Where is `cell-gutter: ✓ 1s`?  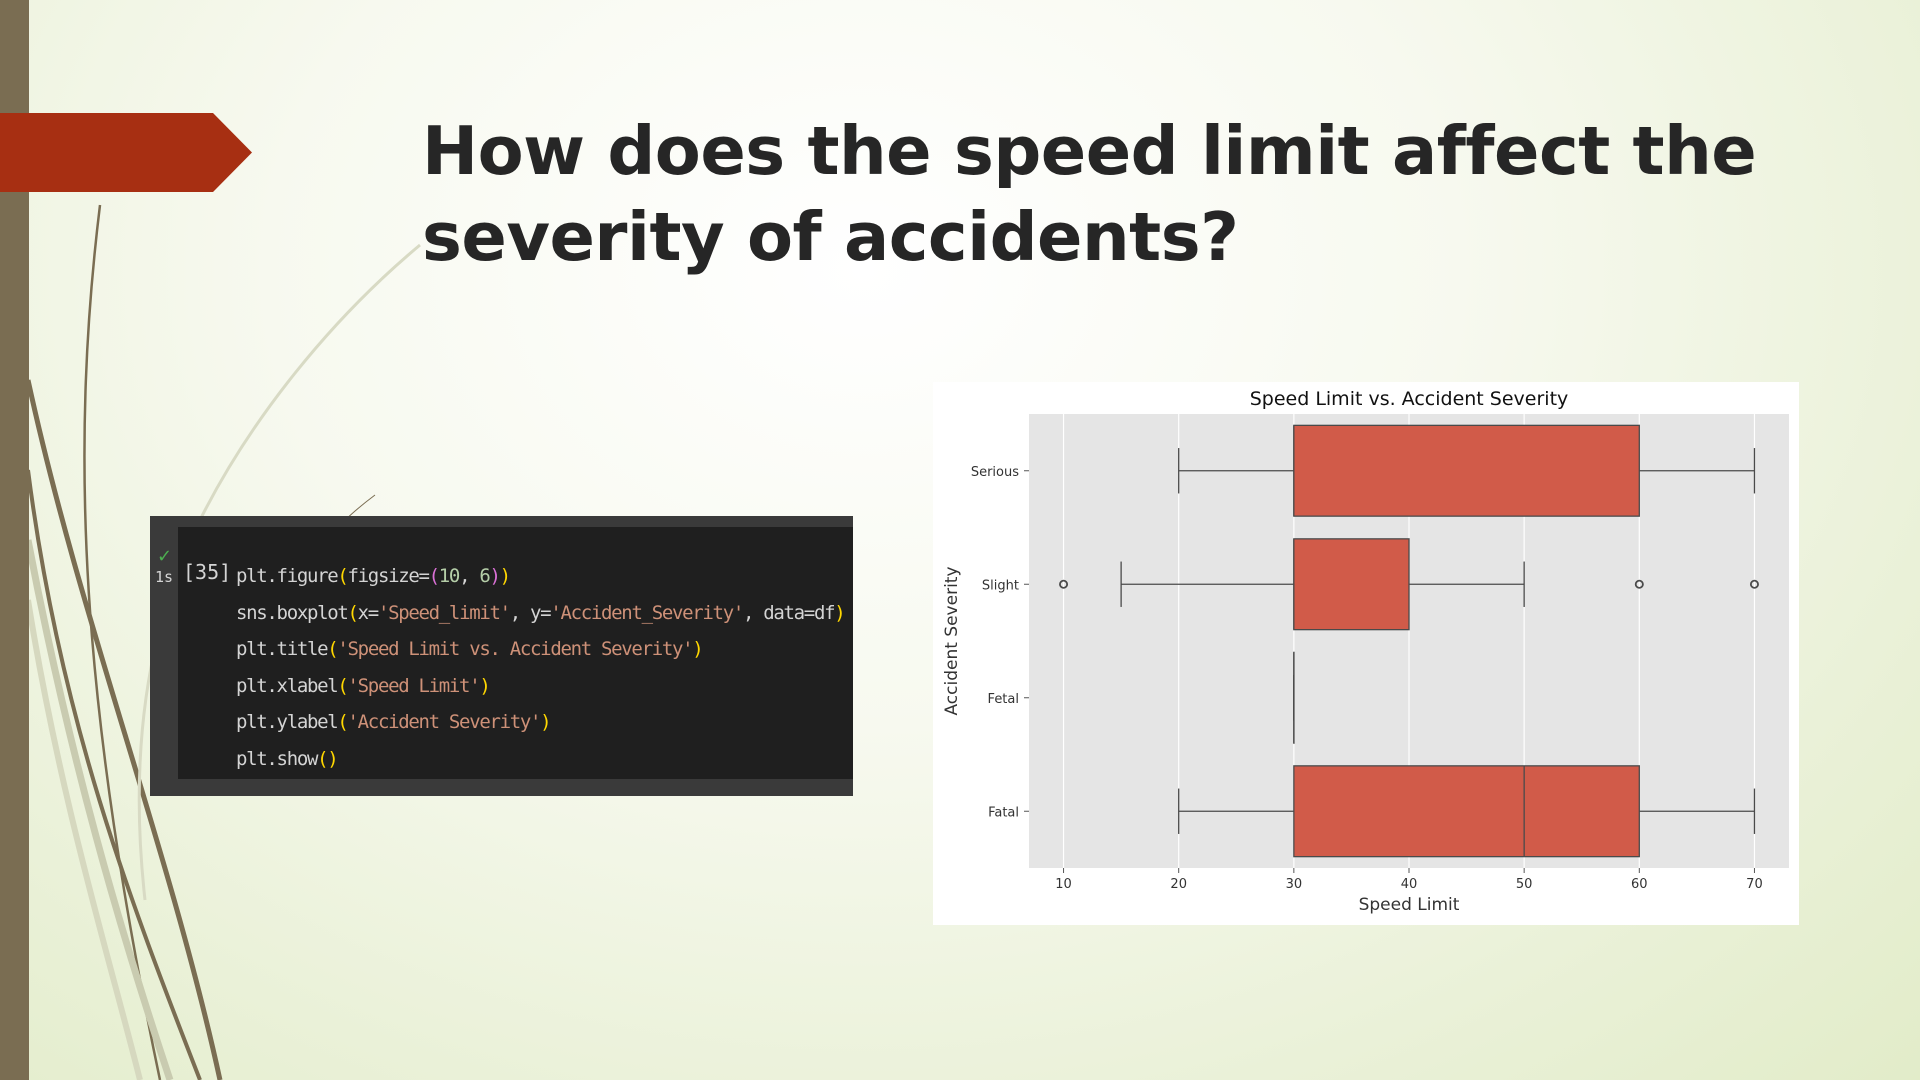 cell-gutter: ✓ 1s is located at coordinates (164, 656).